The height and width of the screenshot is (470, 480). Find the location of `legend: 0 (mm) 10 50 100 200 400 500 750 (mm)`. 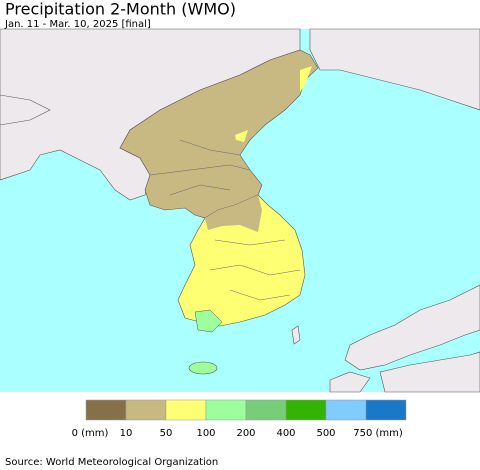

legend: 0 (mm) 10 50 100 200 400 500 750 (mm) is located at coordinates (239, 419).